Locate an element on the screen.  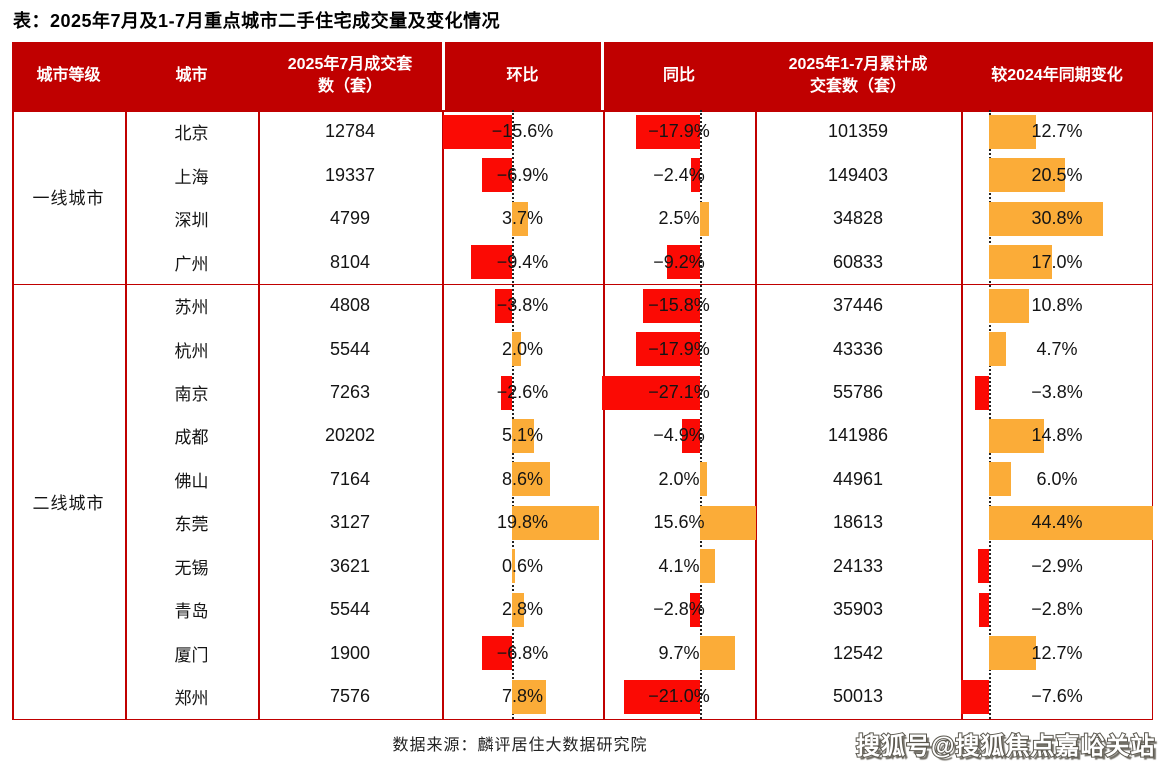
chg-value-label: 4.7% is located at coordinates (1057, 348).